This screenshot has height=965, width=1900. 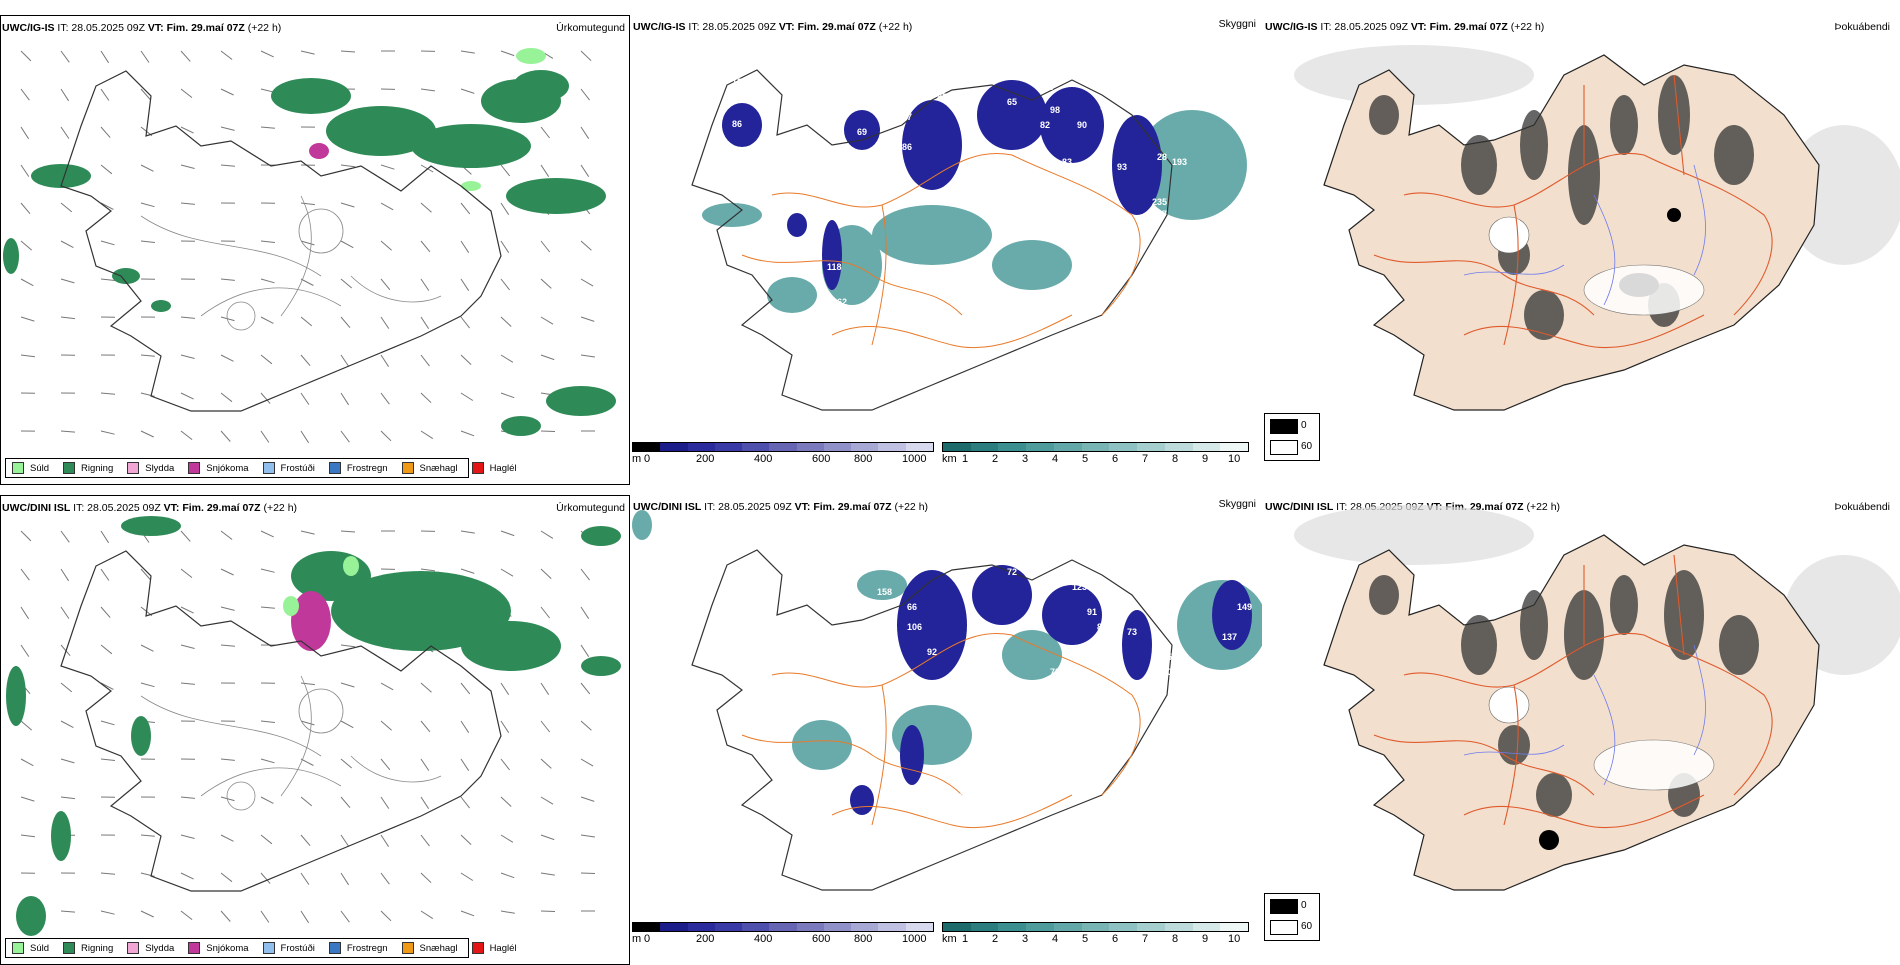 What do you see at coordinates (1172, 657) in the screenshot?
I see `cloud-base-label: 58` at bounding box center [1172, 657].